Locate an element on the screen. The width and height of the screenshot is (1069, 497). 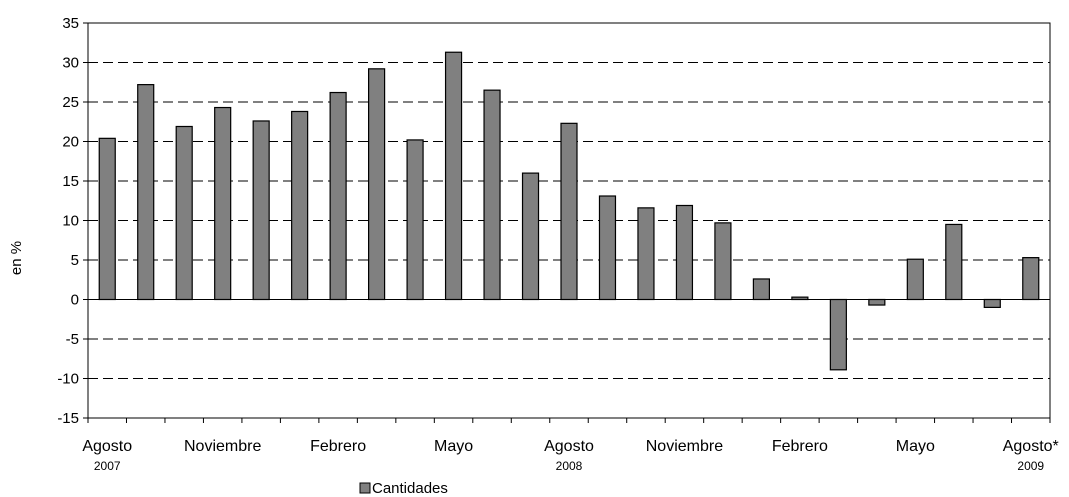
legend-label: Cantidades is located at coordinates (410, 488).